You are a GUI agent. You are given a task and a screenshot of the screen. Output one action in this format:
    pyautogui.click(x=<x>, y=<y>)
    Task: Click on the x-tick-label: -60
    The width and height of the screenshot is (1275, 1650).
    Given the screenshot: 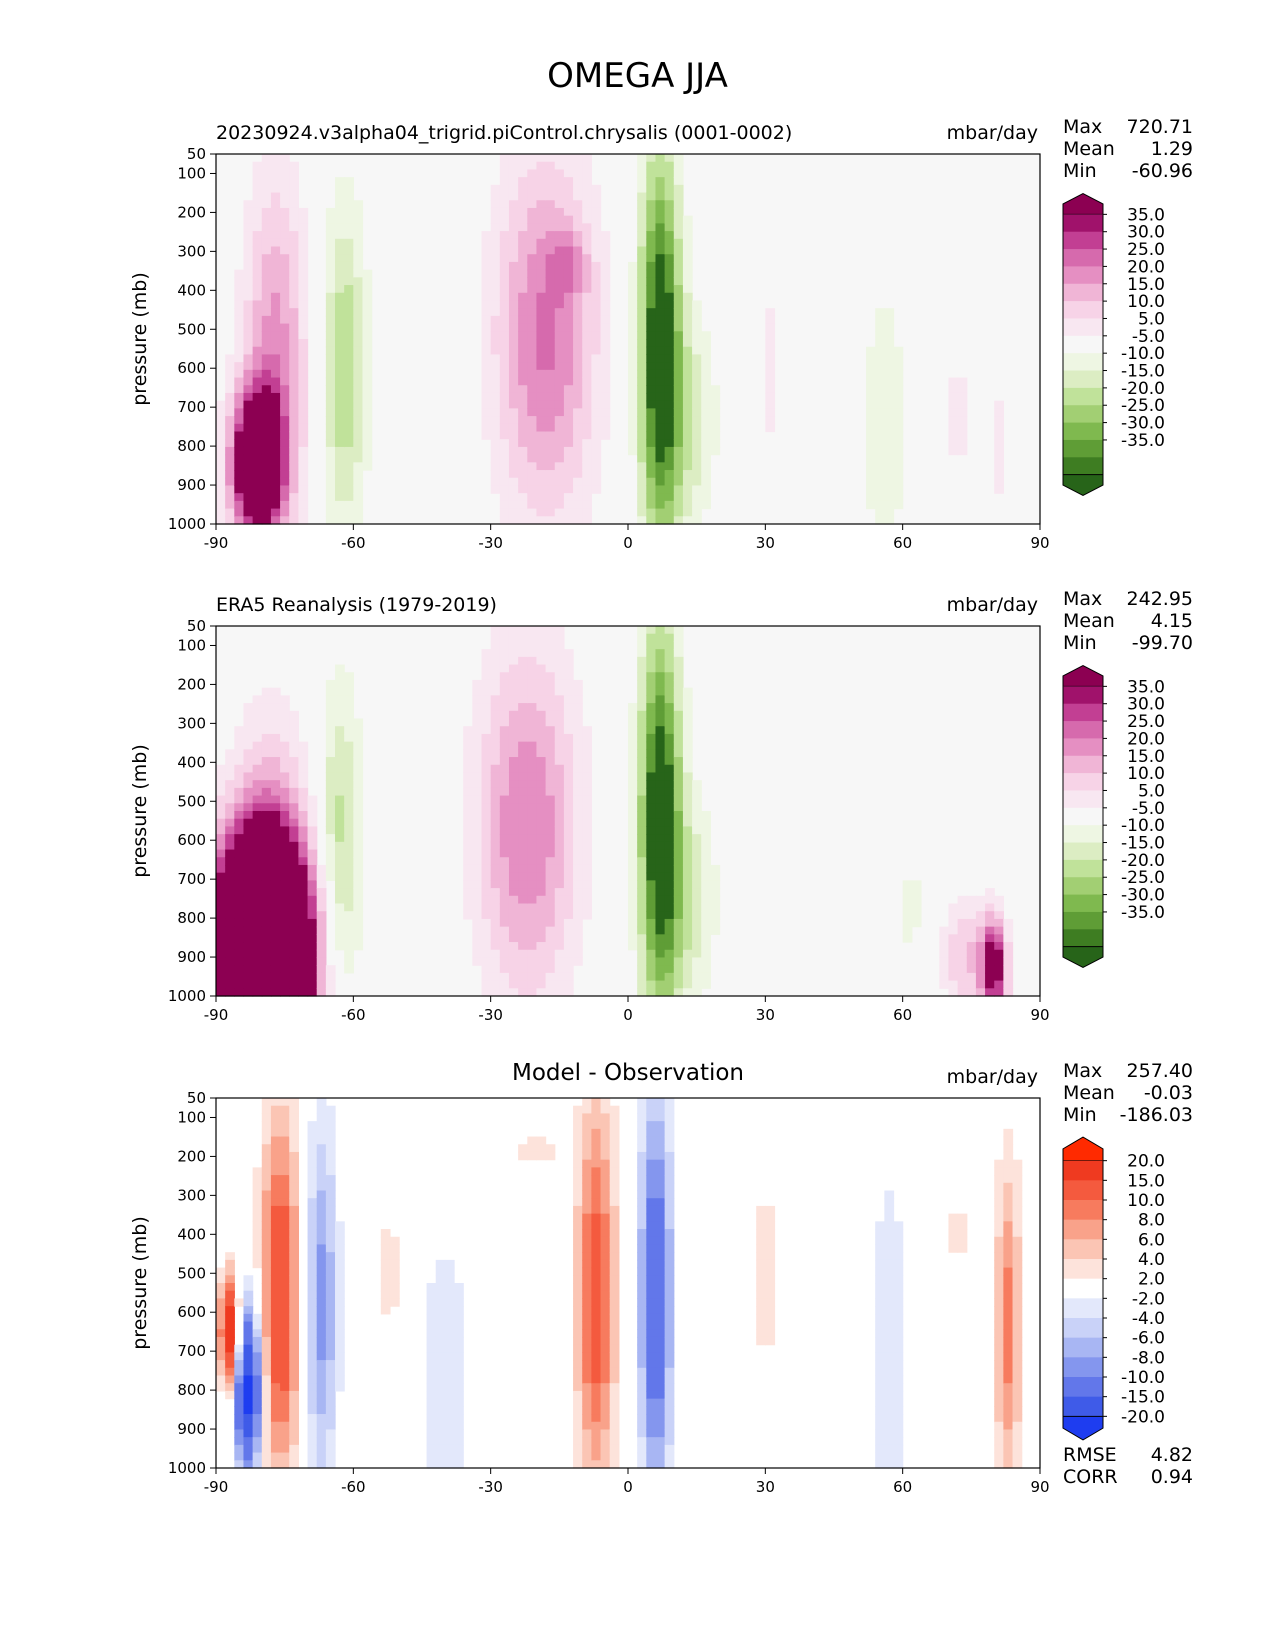 What is the action you would take?
    pyautogui.click(x=353, y=1015)
    